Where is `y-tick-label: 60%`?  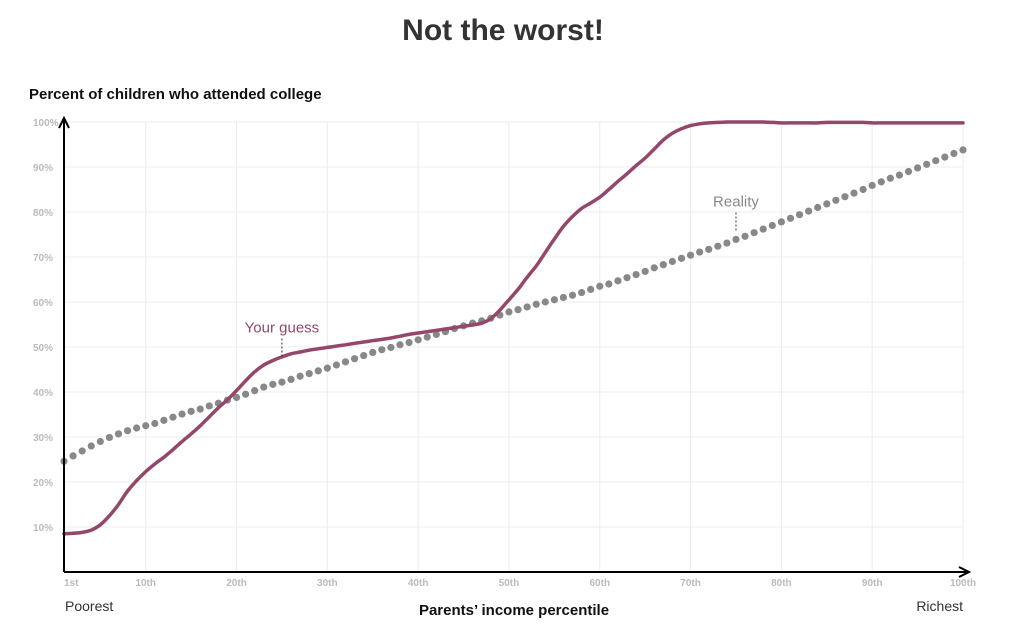 y-tick-label: 60% is located at coordinates (43, 303).